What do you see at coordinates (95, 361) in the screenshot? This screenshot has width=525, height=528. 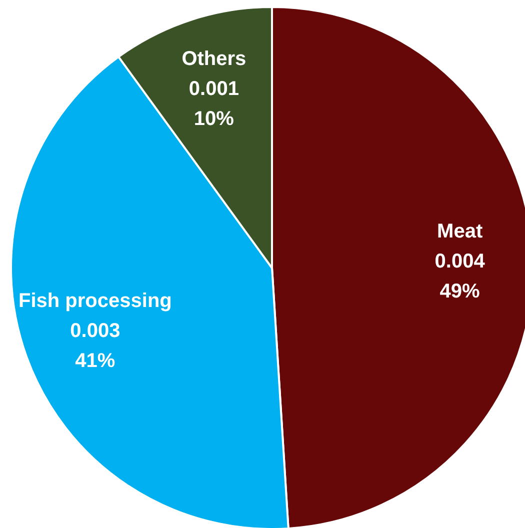 I see `data-label: 41%` at bounding box center [95, 361].